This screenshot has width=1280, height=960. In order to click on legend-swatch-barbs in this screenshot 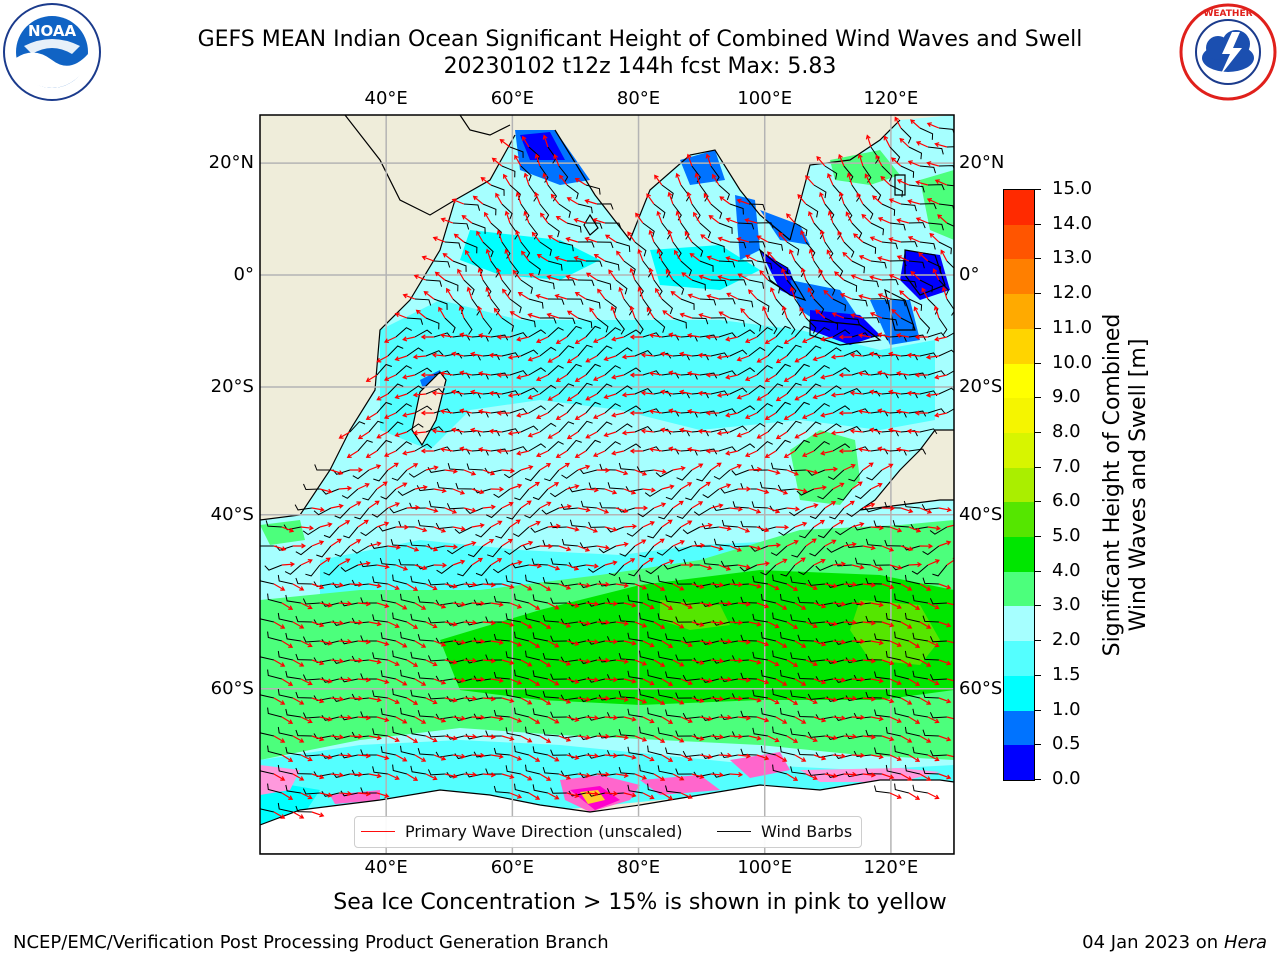, I will do `click(734, 831)`.